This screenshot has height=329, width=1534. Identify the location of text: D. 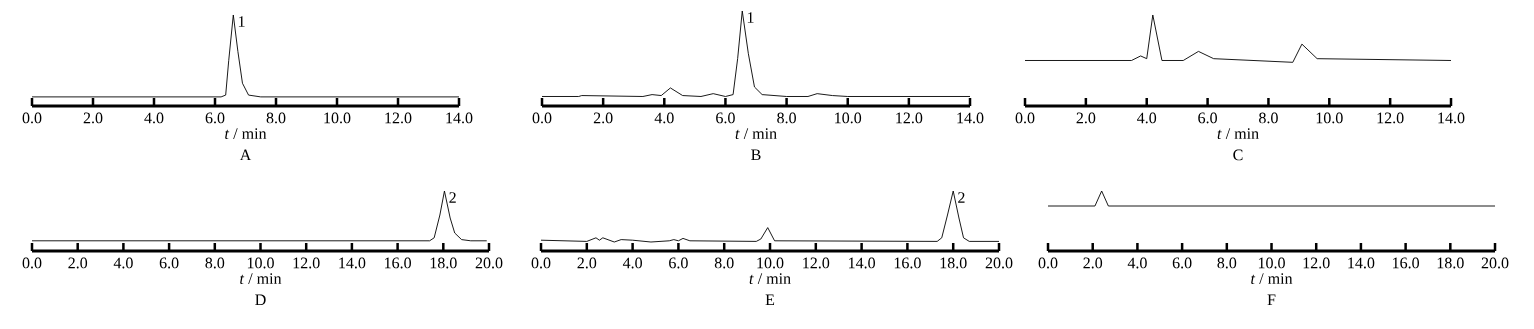
(260, 300).